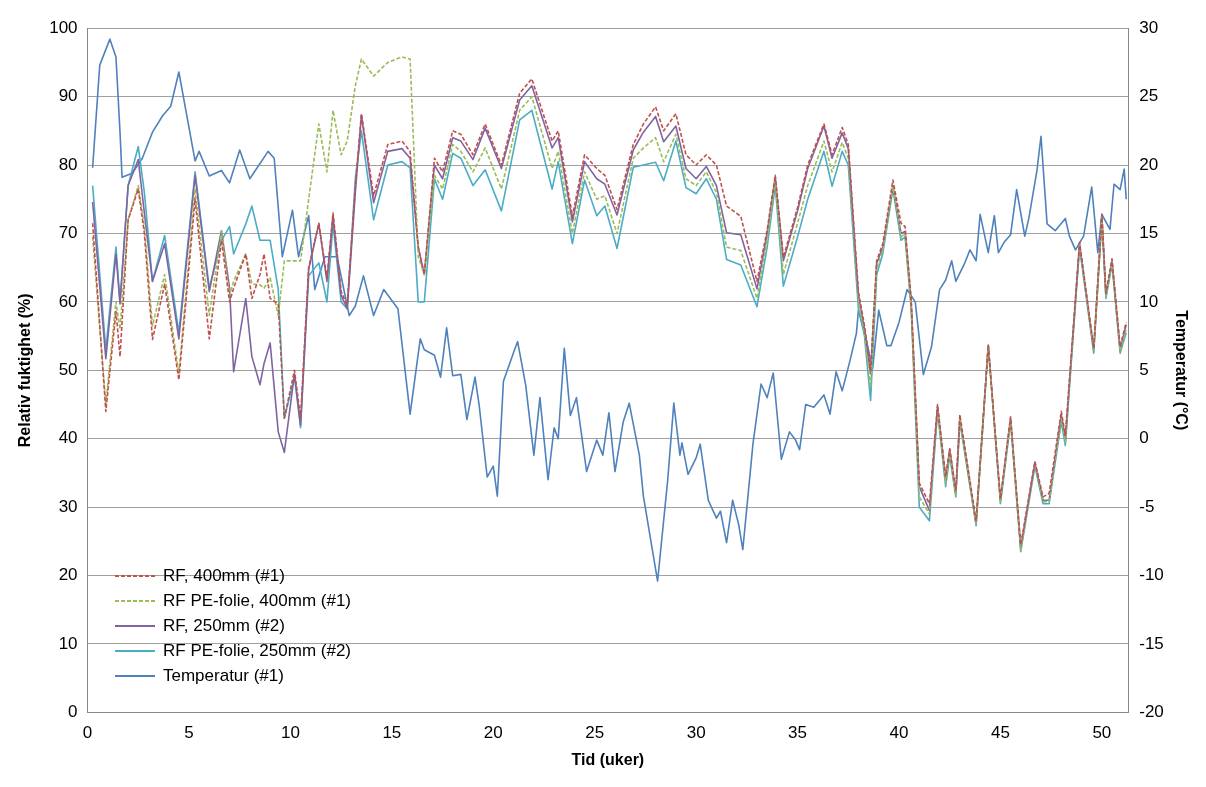 The image size is (1206, 787). I want to click on y2-tick-label: -20, so click(1151, 712).